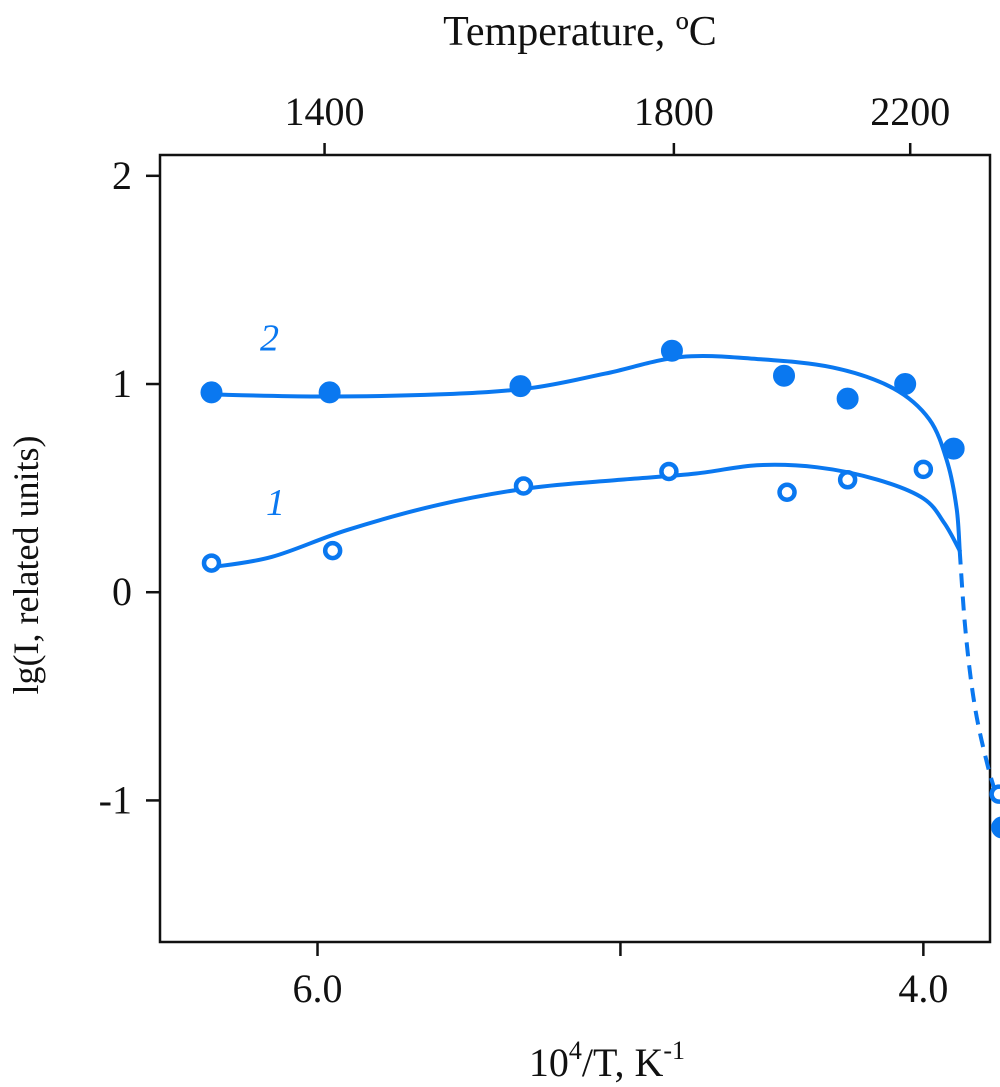 The width and height of the screenshot is (1000, 1087). Describe the element at coordinates (978, 672) in the screenshot. I see `extrapolation-curve` at that location.